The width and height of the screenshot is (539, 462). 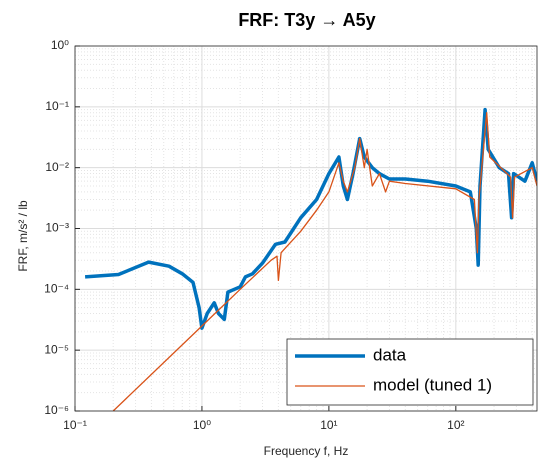 I want to click on y-tick-label: 10⁻⁵, so click(x=56, y=349).